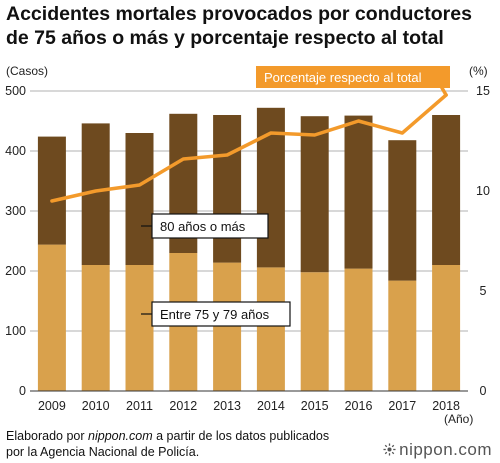  I want to click on left-axis-tick-label: 100, so click(15, 331).